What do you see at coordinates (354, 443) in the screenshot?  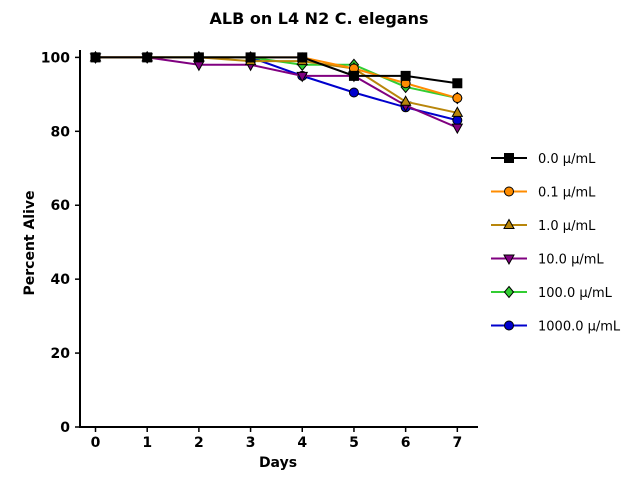 I see `x-tick-label: 5` at bounding box center [354, 443].